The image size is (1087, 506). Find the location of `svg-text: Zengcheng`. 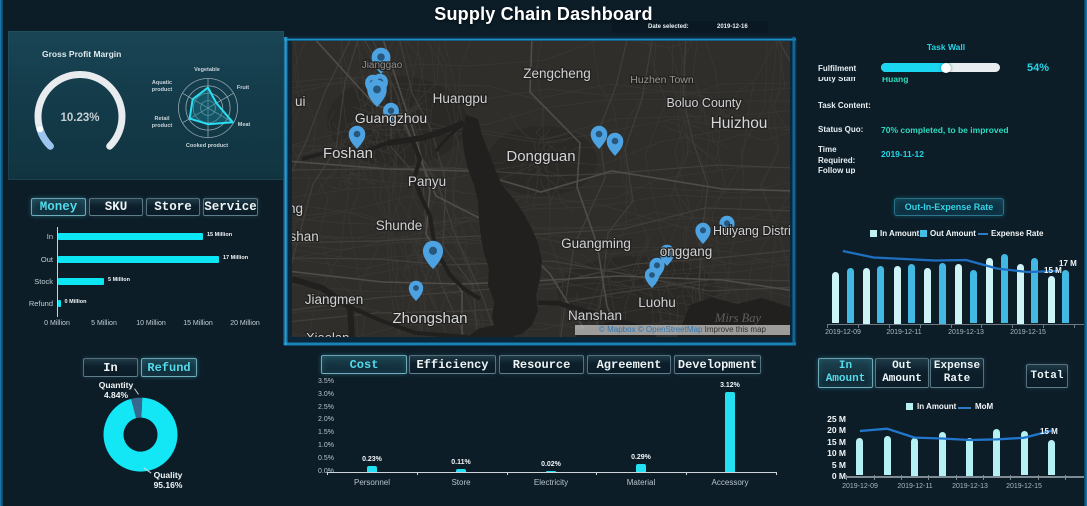

svg-text: Zengcheng is located at coordinates (557, 73).